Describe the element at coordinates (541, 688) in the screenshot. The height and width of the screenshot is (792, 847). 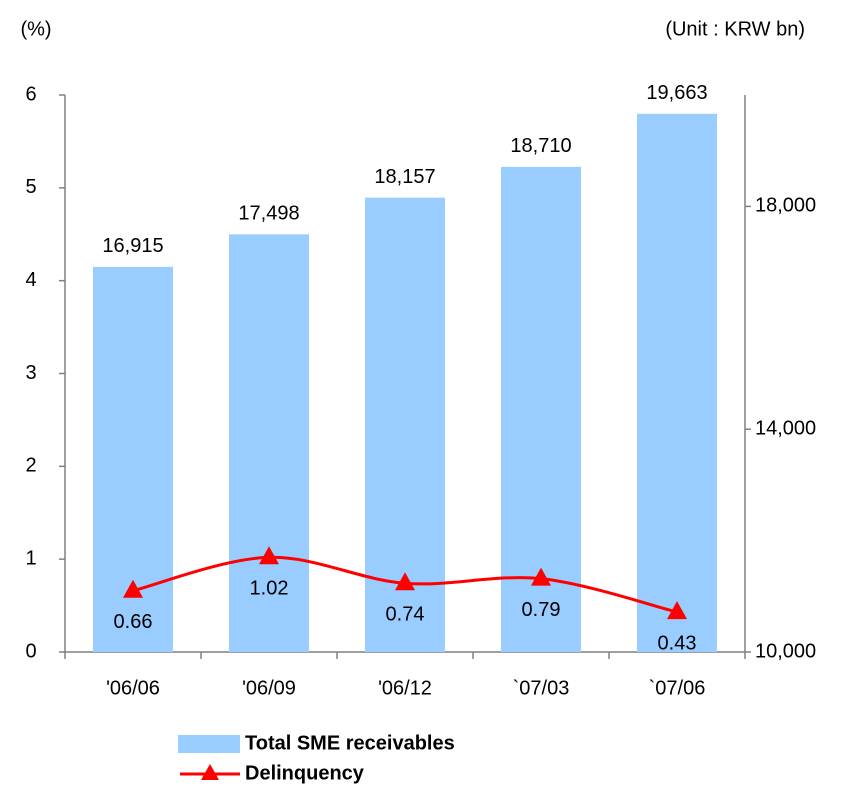
I see `x-tick-label: `07/03` at that location.